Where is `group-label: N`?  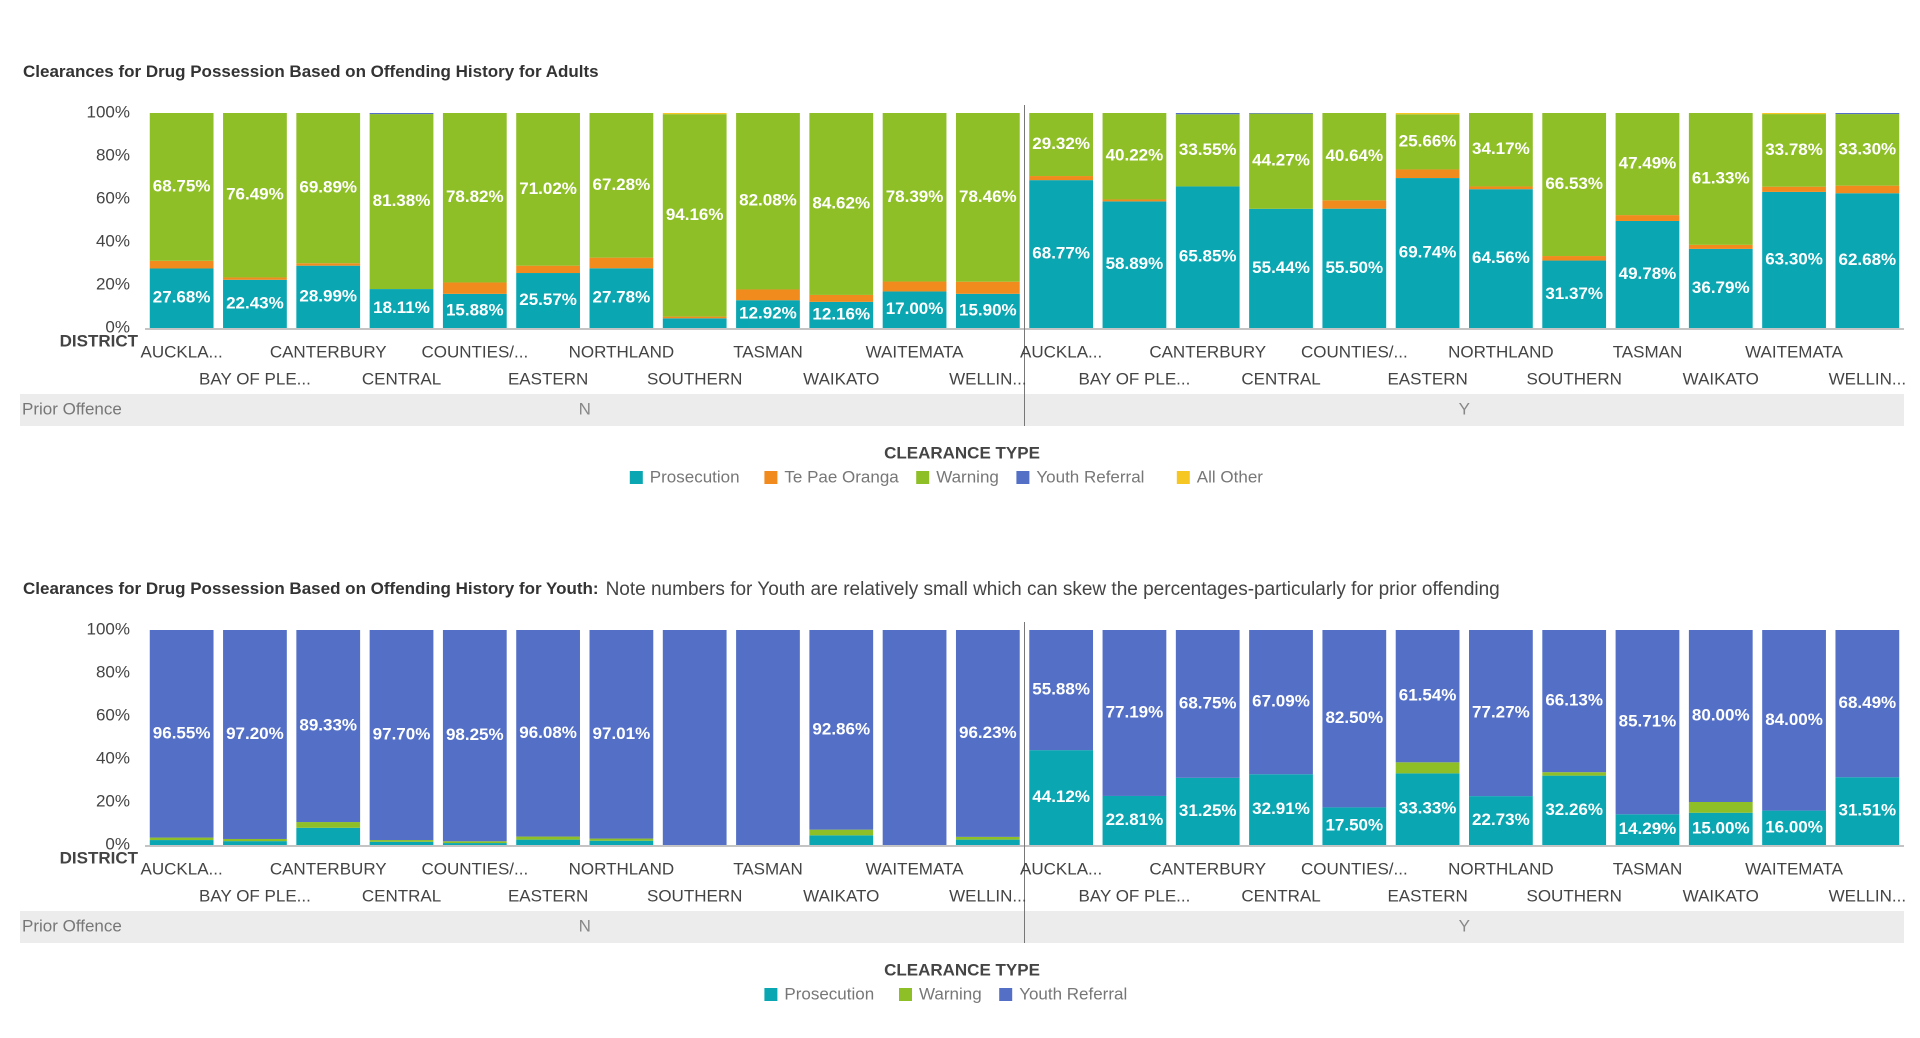 group-label: N is located at coordinates (585, 408).